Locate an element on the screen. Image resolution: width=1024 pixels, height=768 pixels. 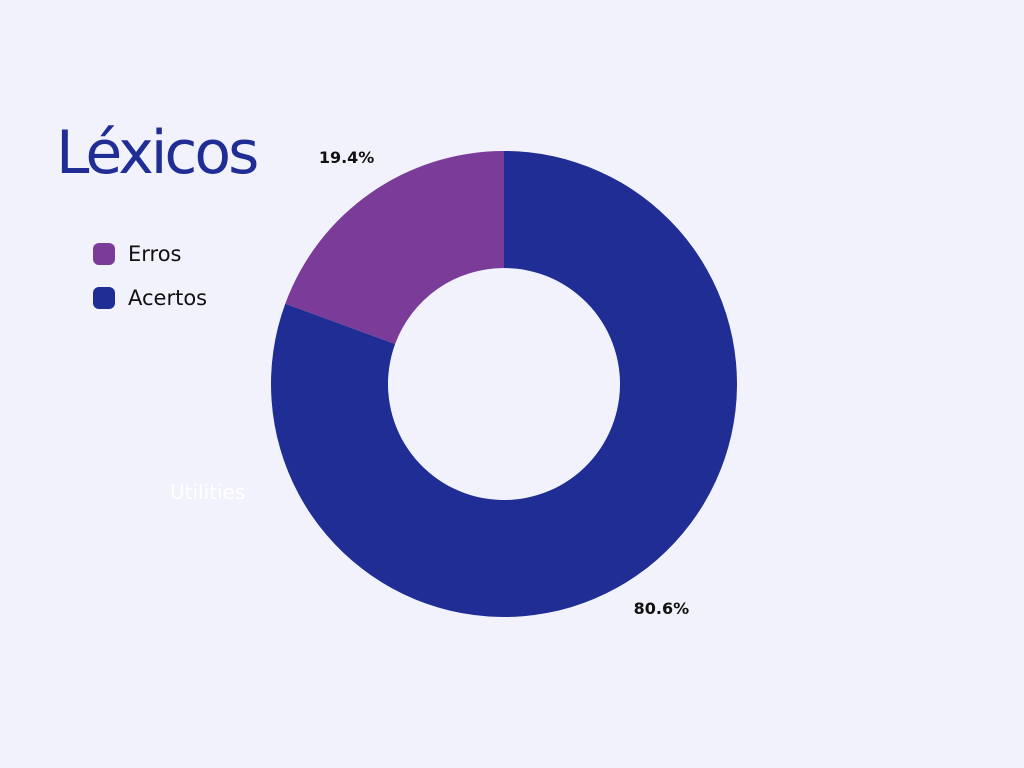
legend-label-acertos: Acertos is located at coordinates (168, 298).